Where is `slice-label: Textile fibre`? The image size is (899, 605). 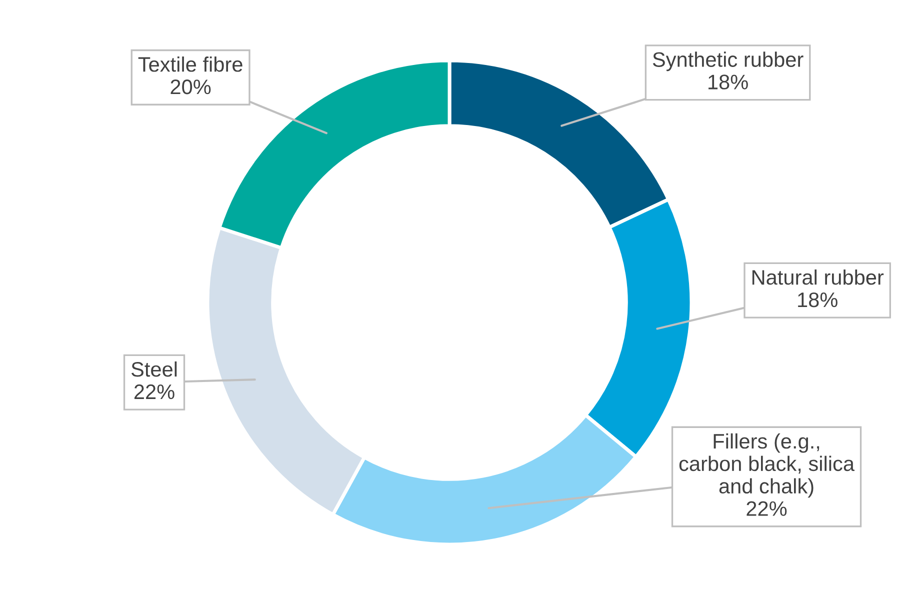
slice-label: Textile fibre is located at coordinates (190, 64).